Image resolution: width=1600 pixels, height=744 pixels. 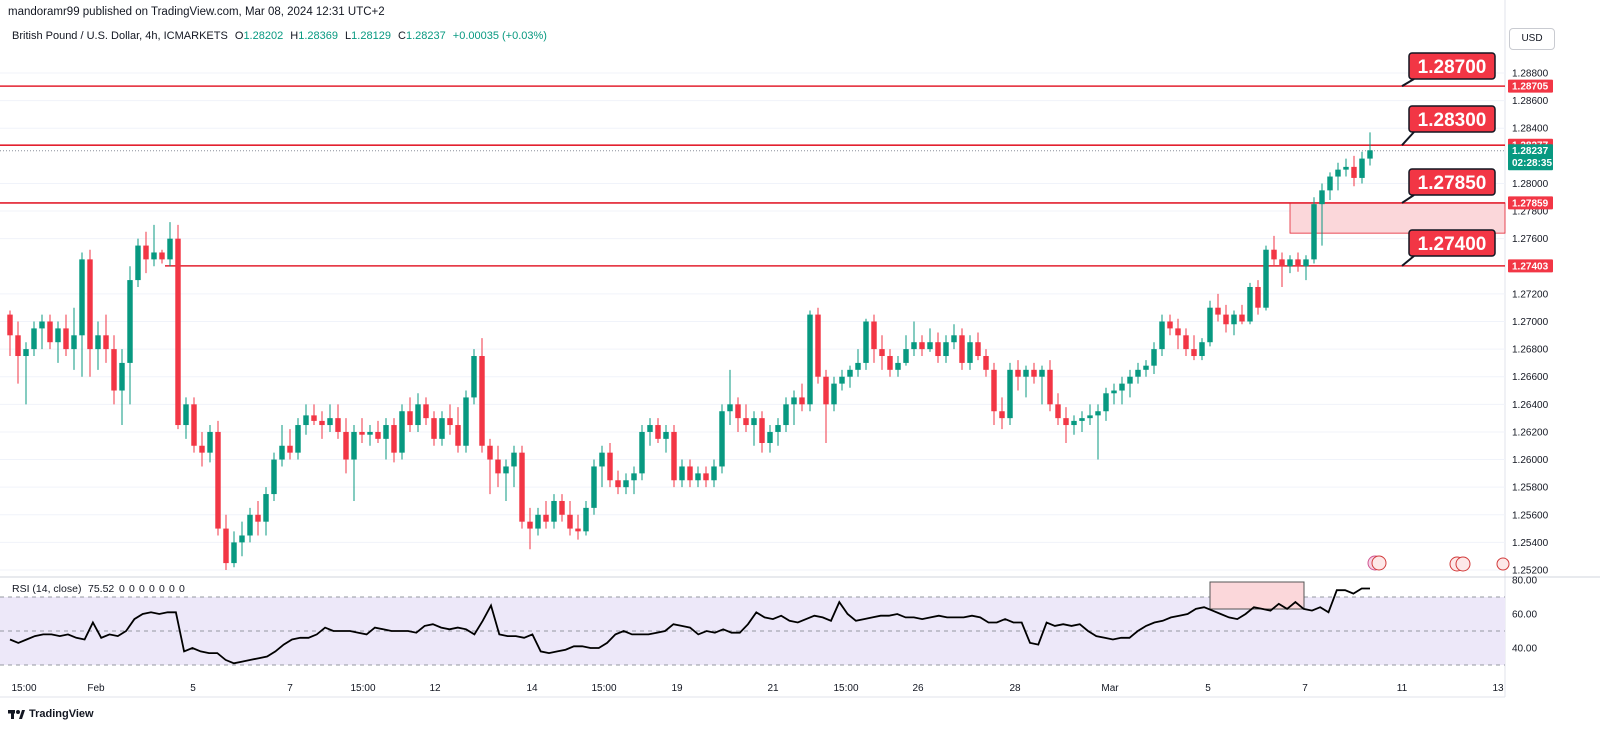 What do you see at coordinates (1532, 163) in the screenshot?
I see `countdown-label: 02:28:35` at bounding box center [1532, 163].